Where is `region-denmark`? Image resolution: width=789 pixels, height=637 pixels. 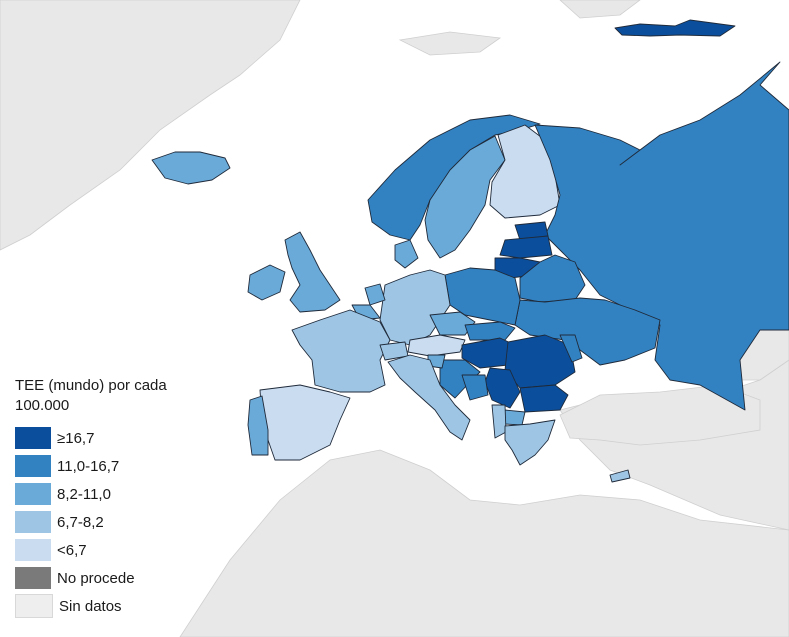
region-denmark is located at coordinates (406, 254).